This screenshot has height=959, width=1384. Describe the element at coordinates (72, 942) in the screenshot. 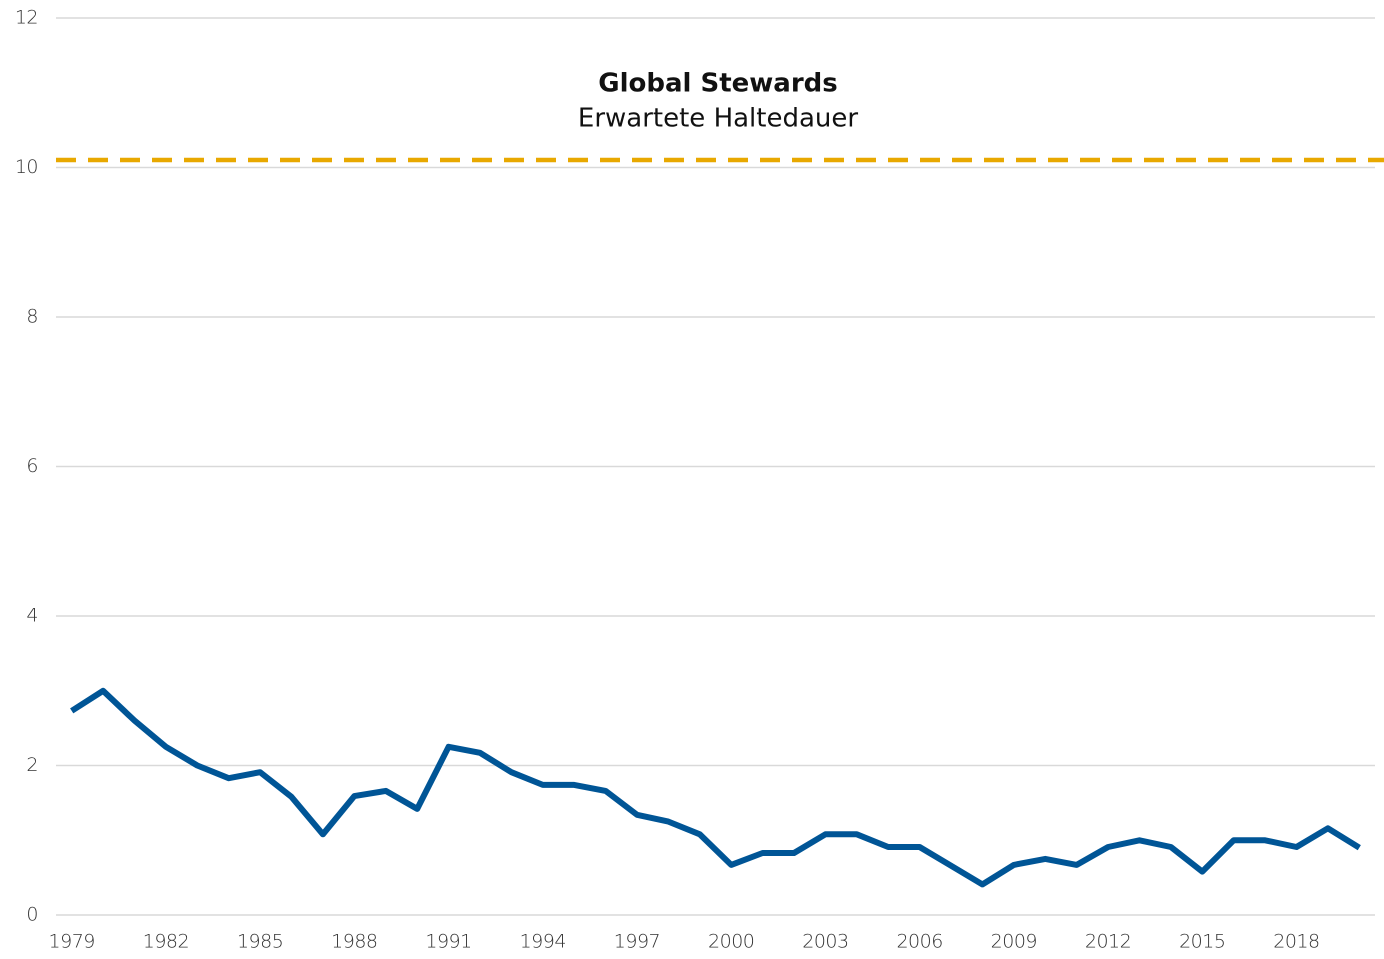

I see `x-tick-label: 1979` at that location.